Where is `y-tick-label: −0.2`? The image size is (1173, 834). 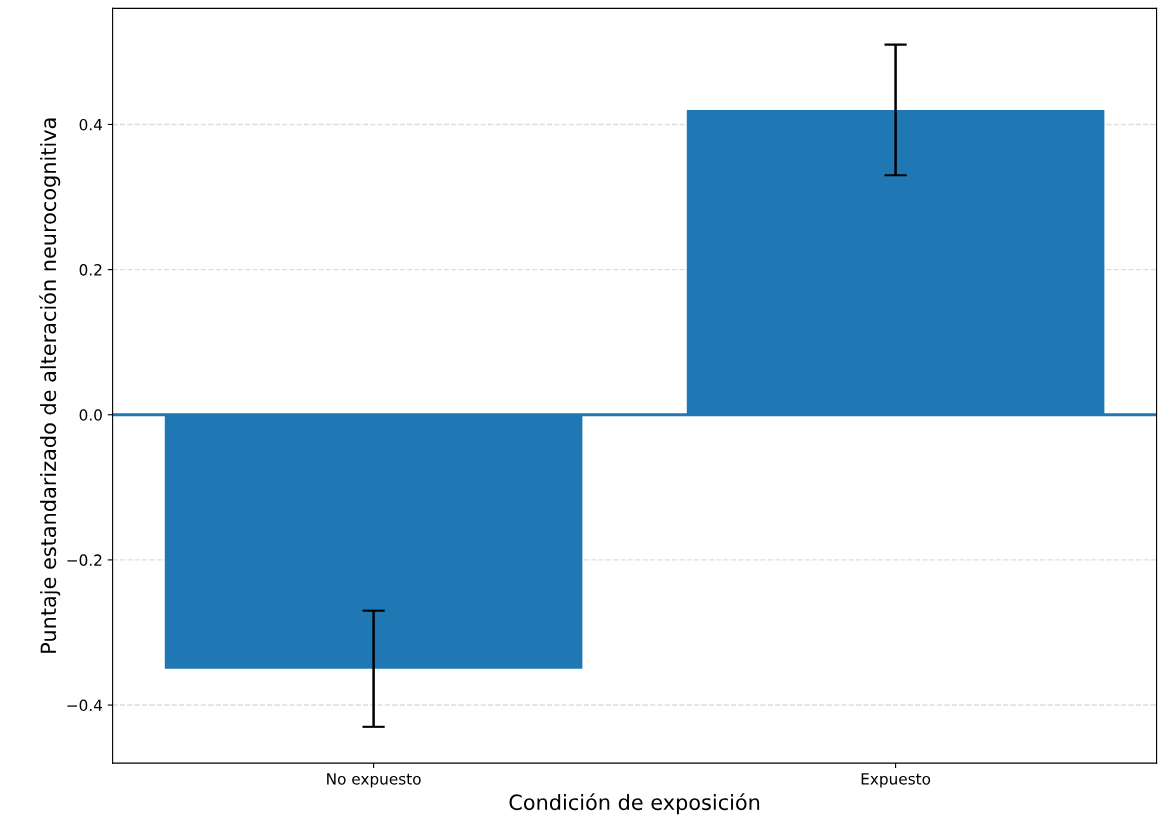 y-tick-label: −0.2 is located at coordinates (84, 560).